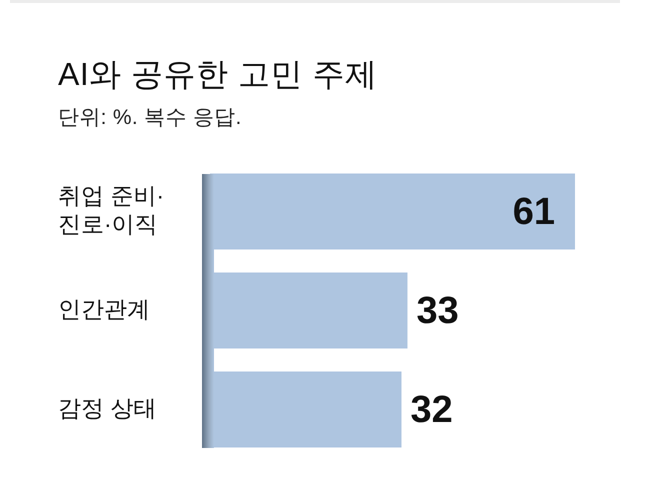 The width and height of the screenshot is (648, 497). I want to click on y-tick-label: 인간관계, so click(104, 309).